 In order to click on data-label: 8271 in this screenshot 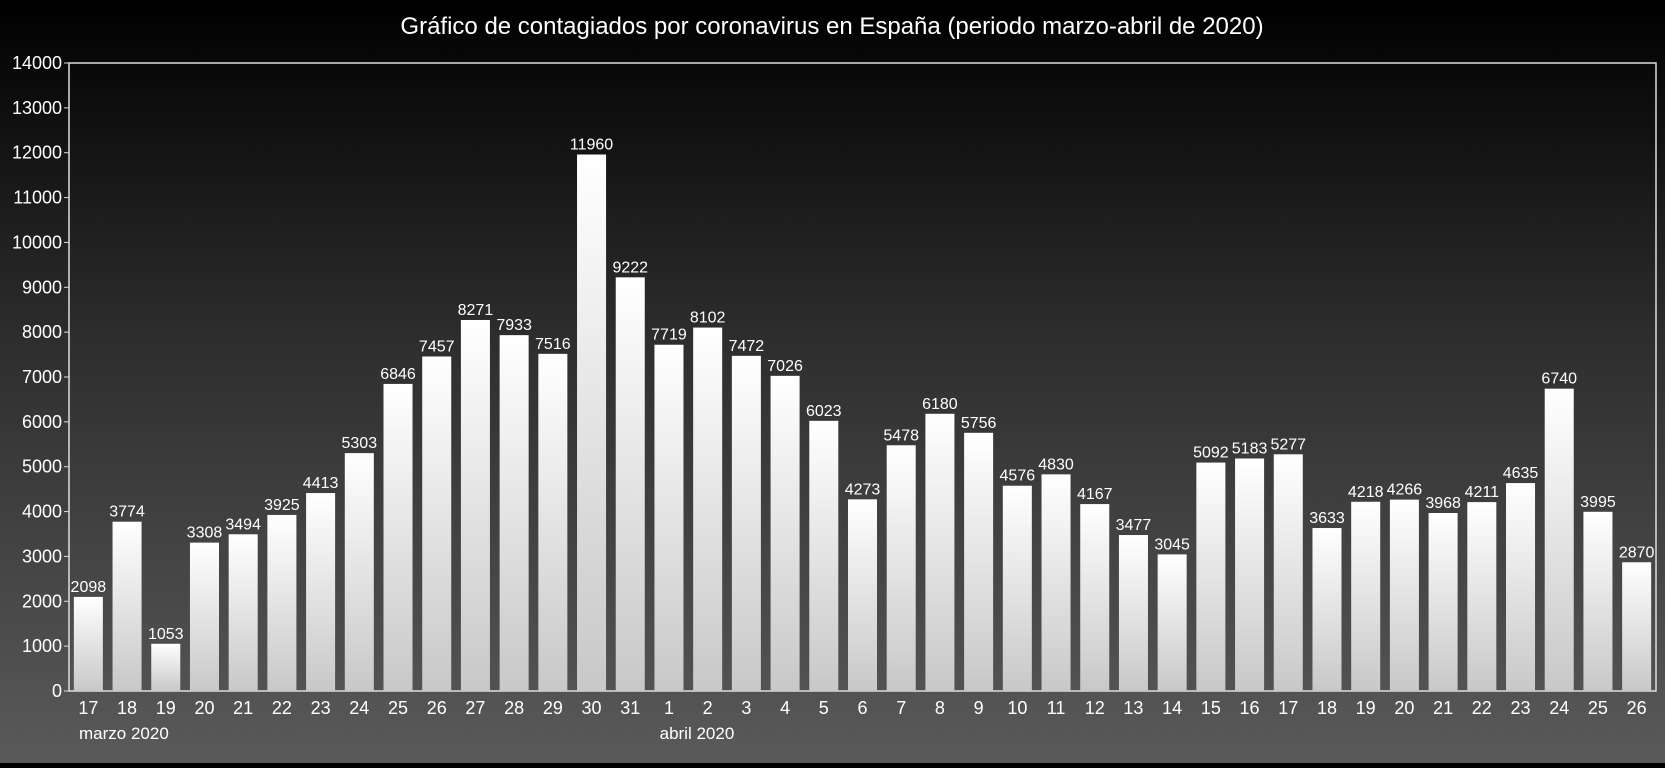, I will do `click(476, 310)`.